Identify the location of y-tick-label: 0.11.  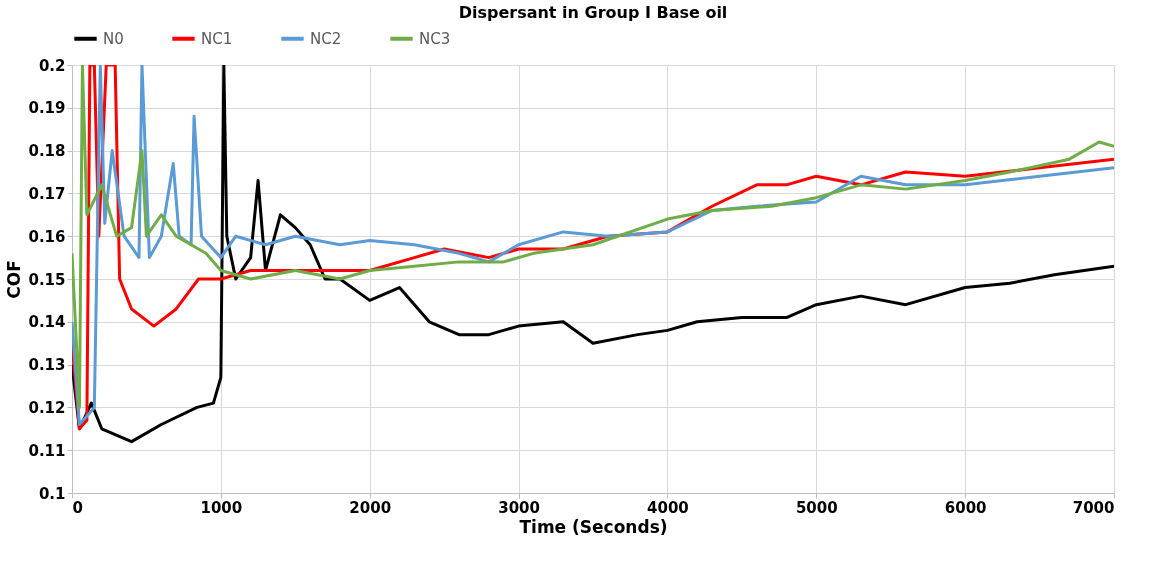
(47, 450).